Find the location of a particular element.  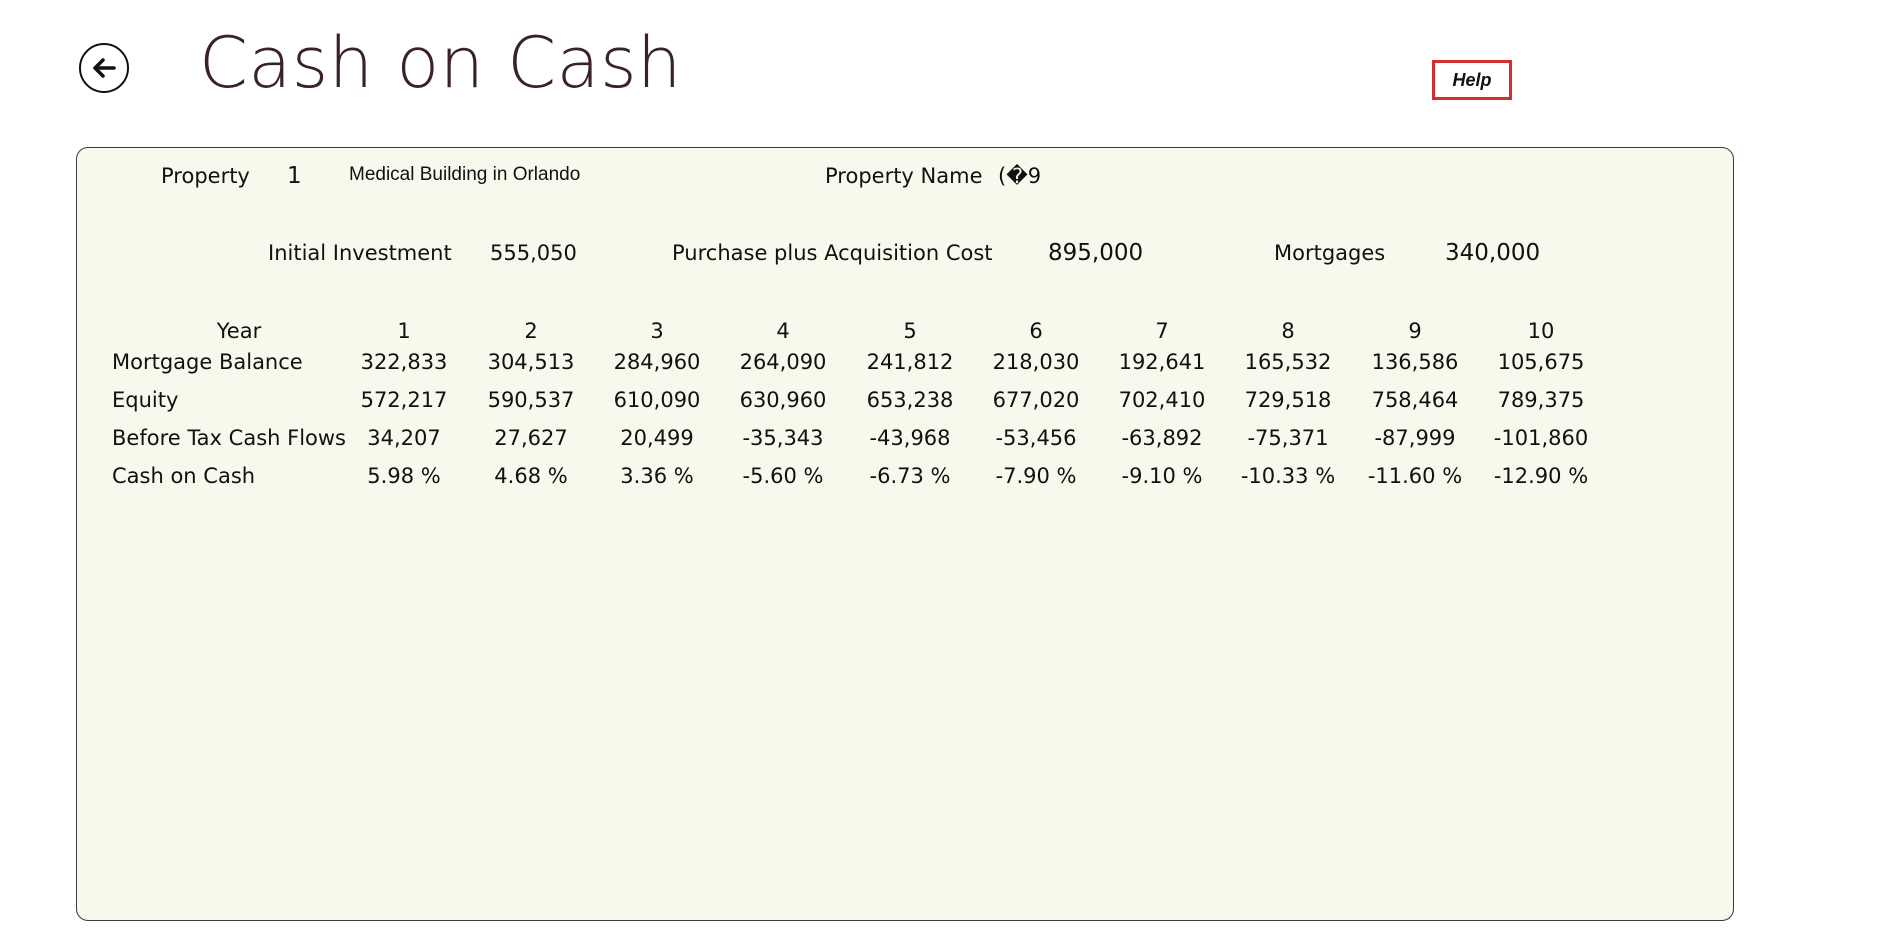

property-description: Medical Building in Orlando is located at coordinates (465, 174).